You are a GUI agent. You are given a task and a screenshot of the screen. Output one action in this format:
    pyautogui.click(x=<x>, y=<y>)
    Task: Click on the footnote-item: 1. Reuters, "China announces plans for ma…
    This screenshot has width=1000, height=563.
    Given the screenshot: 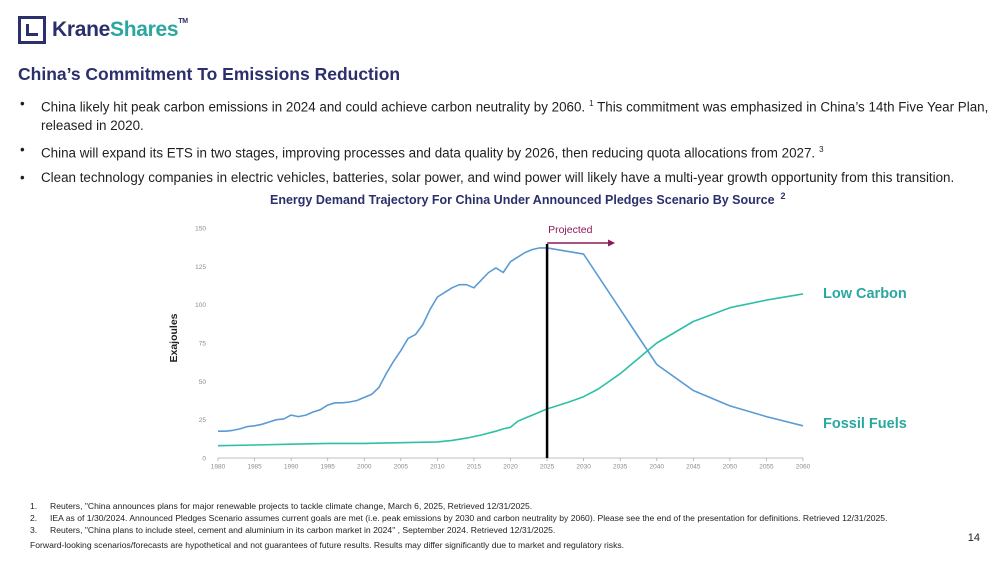 What is the action you would take?
    pyautogui.click(x=458, y=506)
    